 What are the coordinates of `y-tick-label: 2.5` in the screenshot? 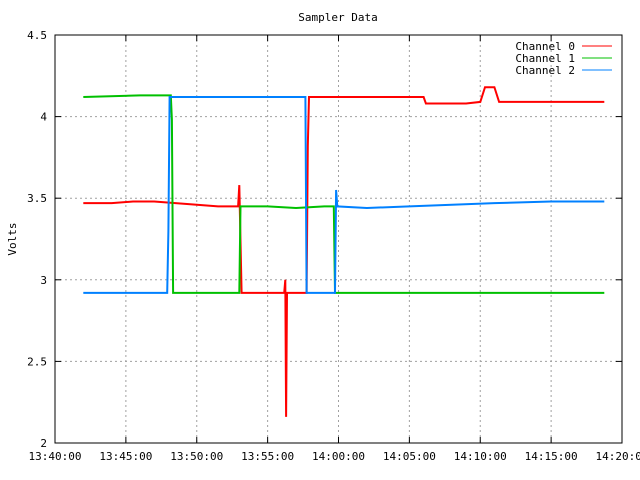 It's located at (37, 361).